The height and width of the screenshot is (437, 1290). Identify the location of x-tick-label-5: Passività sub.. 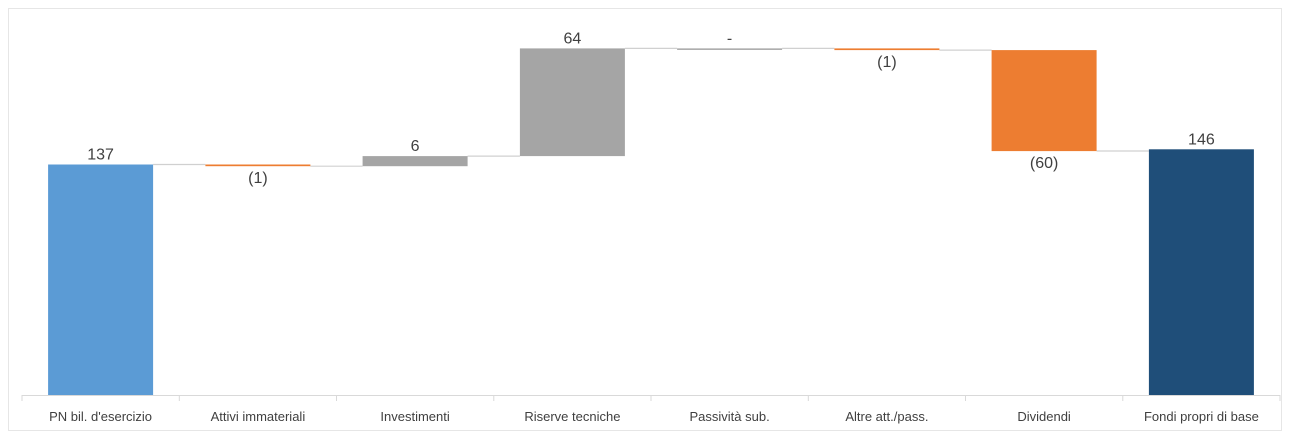
(729, 416).